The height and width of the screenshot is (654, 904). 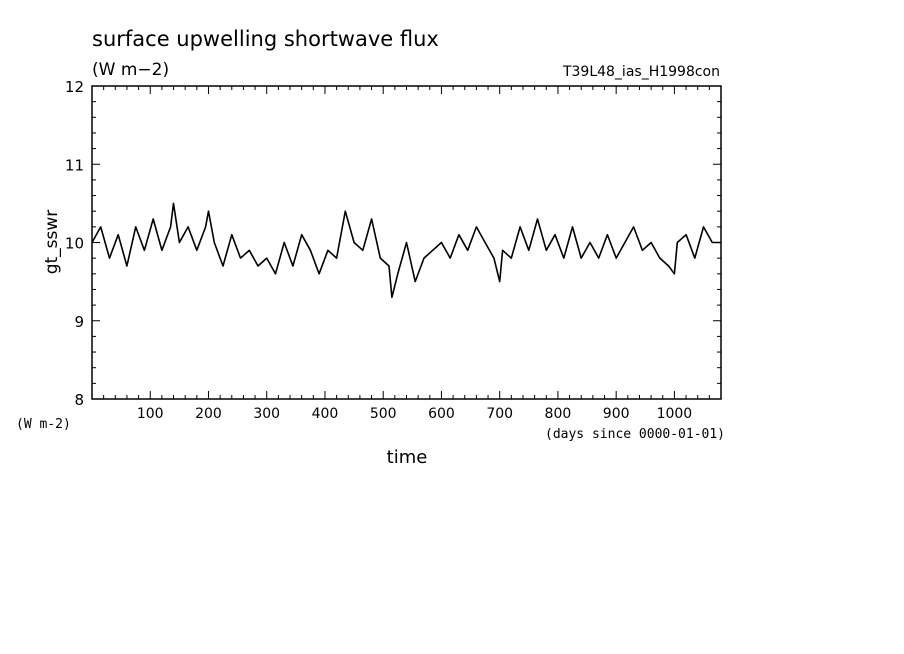 What do you see at coordinates (130, 70) in the screenshot?
I see `chart-subtitle-units: (W m−2)` at bounding box center [130, 70].